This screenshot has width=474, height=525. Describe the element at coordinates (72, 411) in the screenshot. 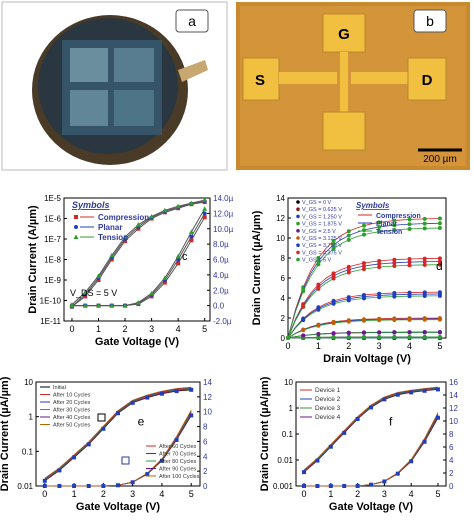

I see `legend-entry: After 30 Cycles` at that location.